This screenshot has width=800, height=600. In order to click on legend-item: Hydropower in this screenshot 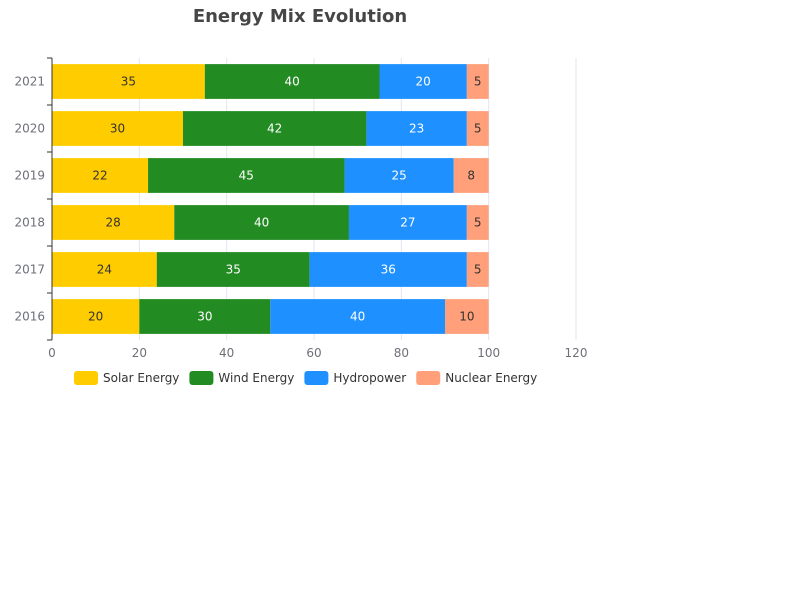, I will do `click(355, 378)`.